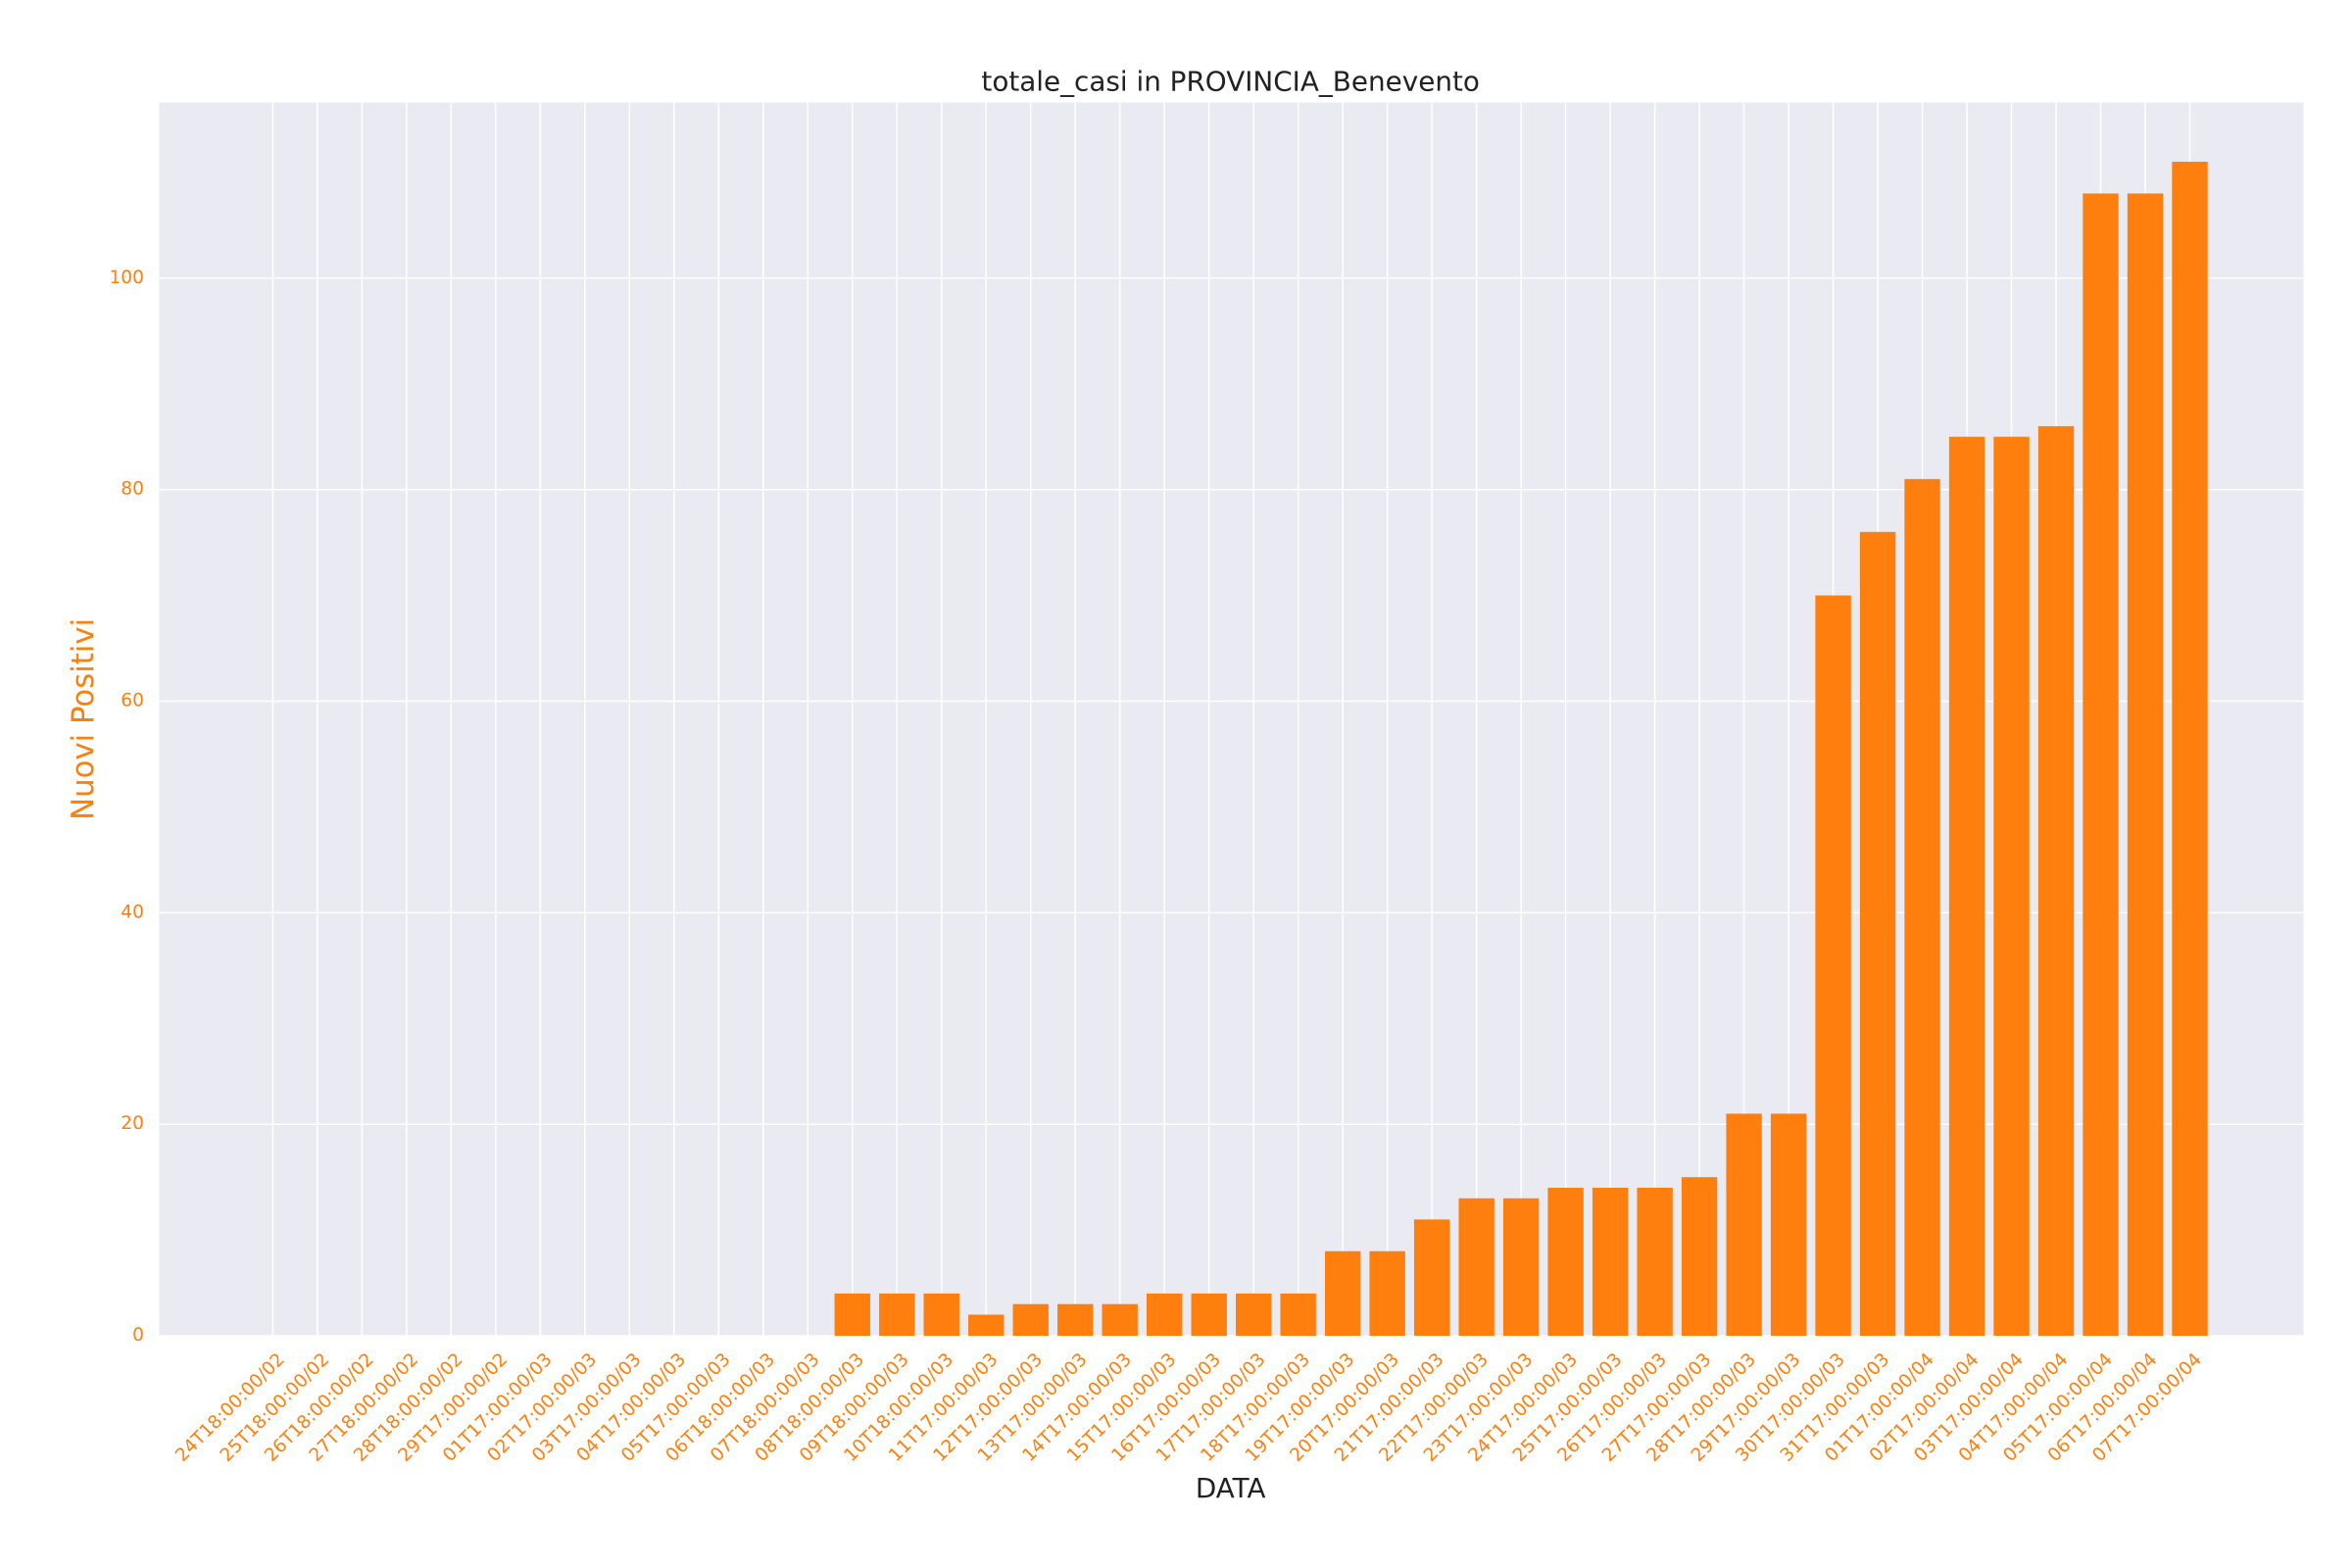 The image size is (2352, 1568). Describe the element at coordinates (132, 489) in the screenshot. I see `y-tick-label: 80` at that location.